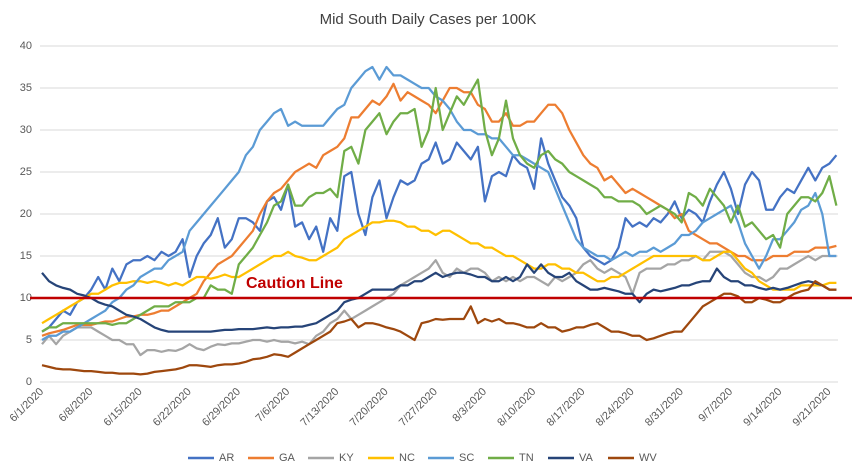  What do you see at coordinates (466, 458) in the screenshot?
I see `legend-label: SC` at bounding box center [466, 458].